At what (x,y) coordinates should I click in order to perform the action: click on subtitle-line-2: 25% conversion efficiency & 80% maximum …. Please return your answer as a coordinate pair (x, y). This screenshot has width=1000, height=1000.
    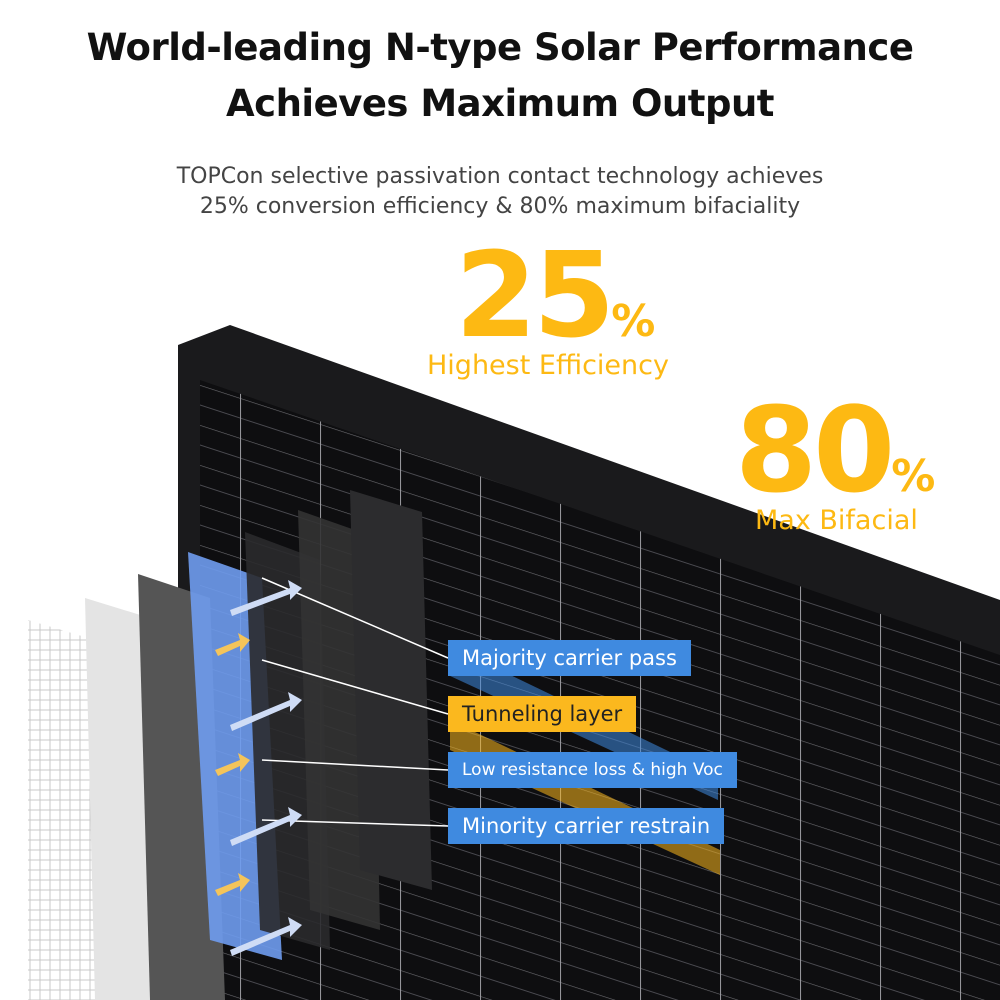
    Looking at the image, I should click on (500, 206).